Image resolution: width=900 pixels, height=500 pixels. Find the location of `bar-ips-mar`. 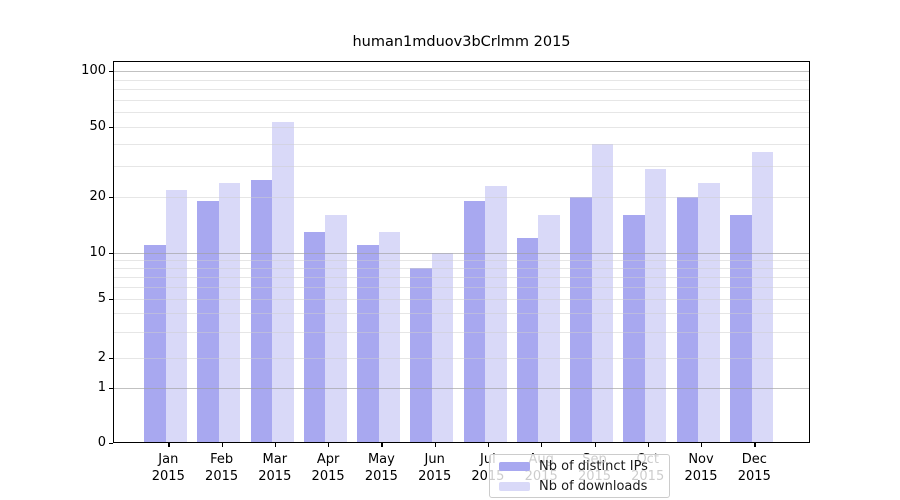

bar-ips-mar is located at coordinates (261, 311).